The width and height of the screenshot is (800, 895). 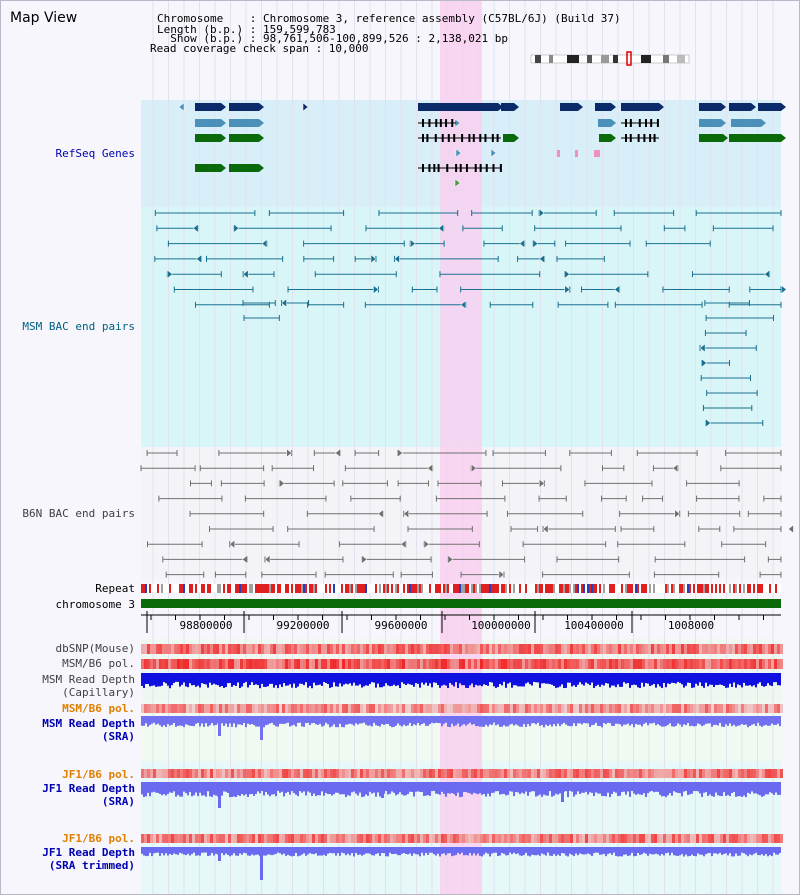 What do you see at coordinates (78, 513) in the screenshot?
I see `track-label-b6n-bac: B6N BAC end pairs` at bounding box center [78, 513].